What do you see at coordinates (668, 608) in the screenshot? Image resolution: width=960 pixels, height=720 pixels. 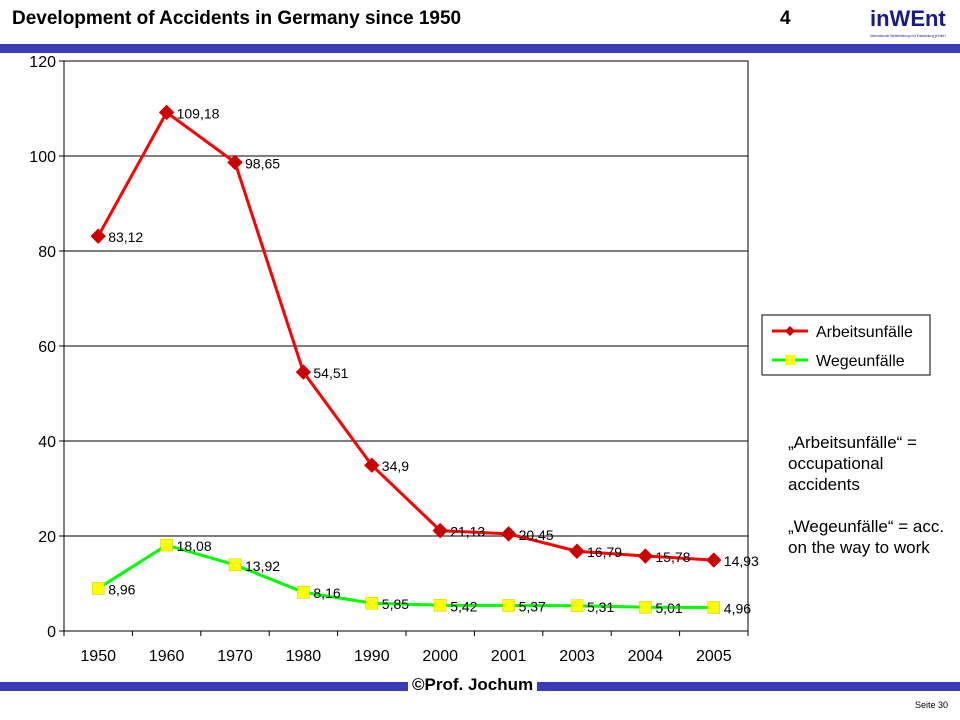 I see `data-label: 5,01` at bounding box center [668, 608].